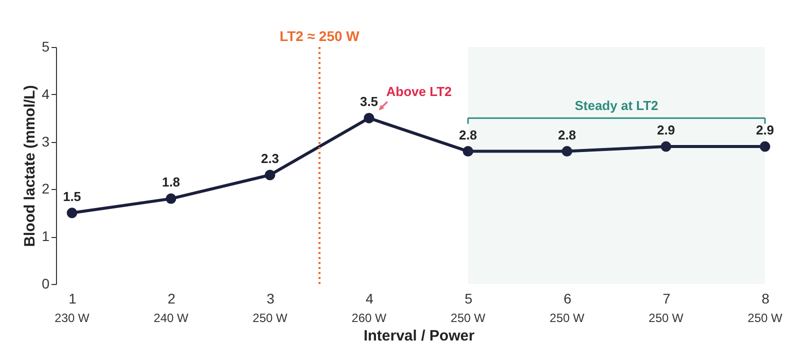 This screenshot has height=351, width=793. Describe the element at coordinates (666, 298) in the screenshot. I see `x-tick-label: 7` at that location.